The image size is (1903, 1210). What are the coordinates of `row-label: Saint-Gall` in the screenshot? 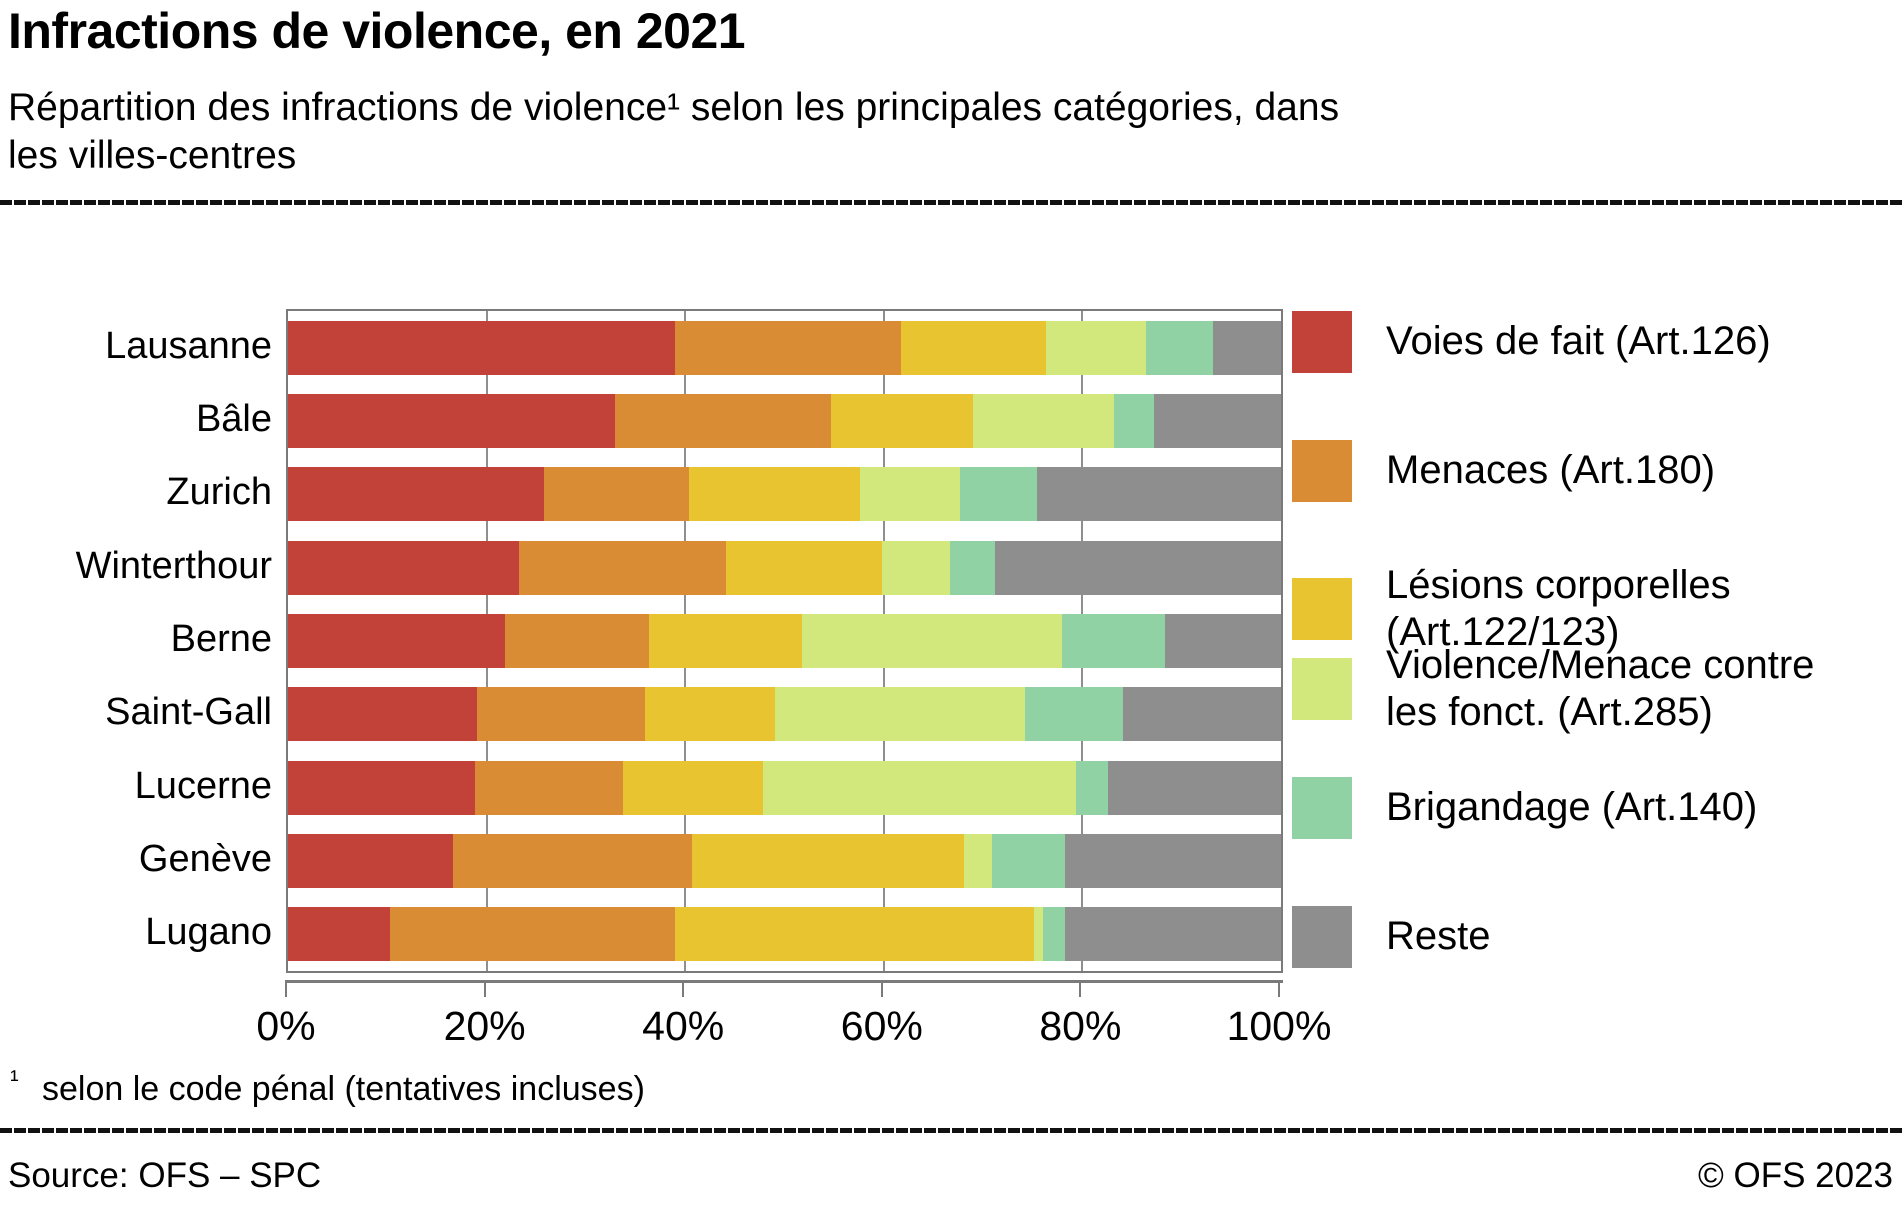 It's located at (188, 712).